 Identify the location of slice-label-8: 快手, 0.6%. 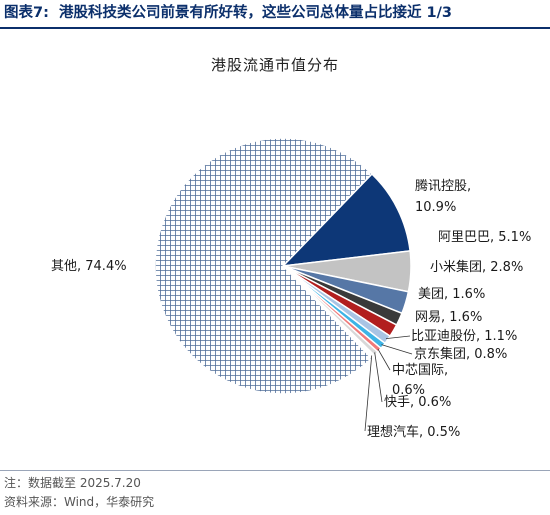
(417, 402).